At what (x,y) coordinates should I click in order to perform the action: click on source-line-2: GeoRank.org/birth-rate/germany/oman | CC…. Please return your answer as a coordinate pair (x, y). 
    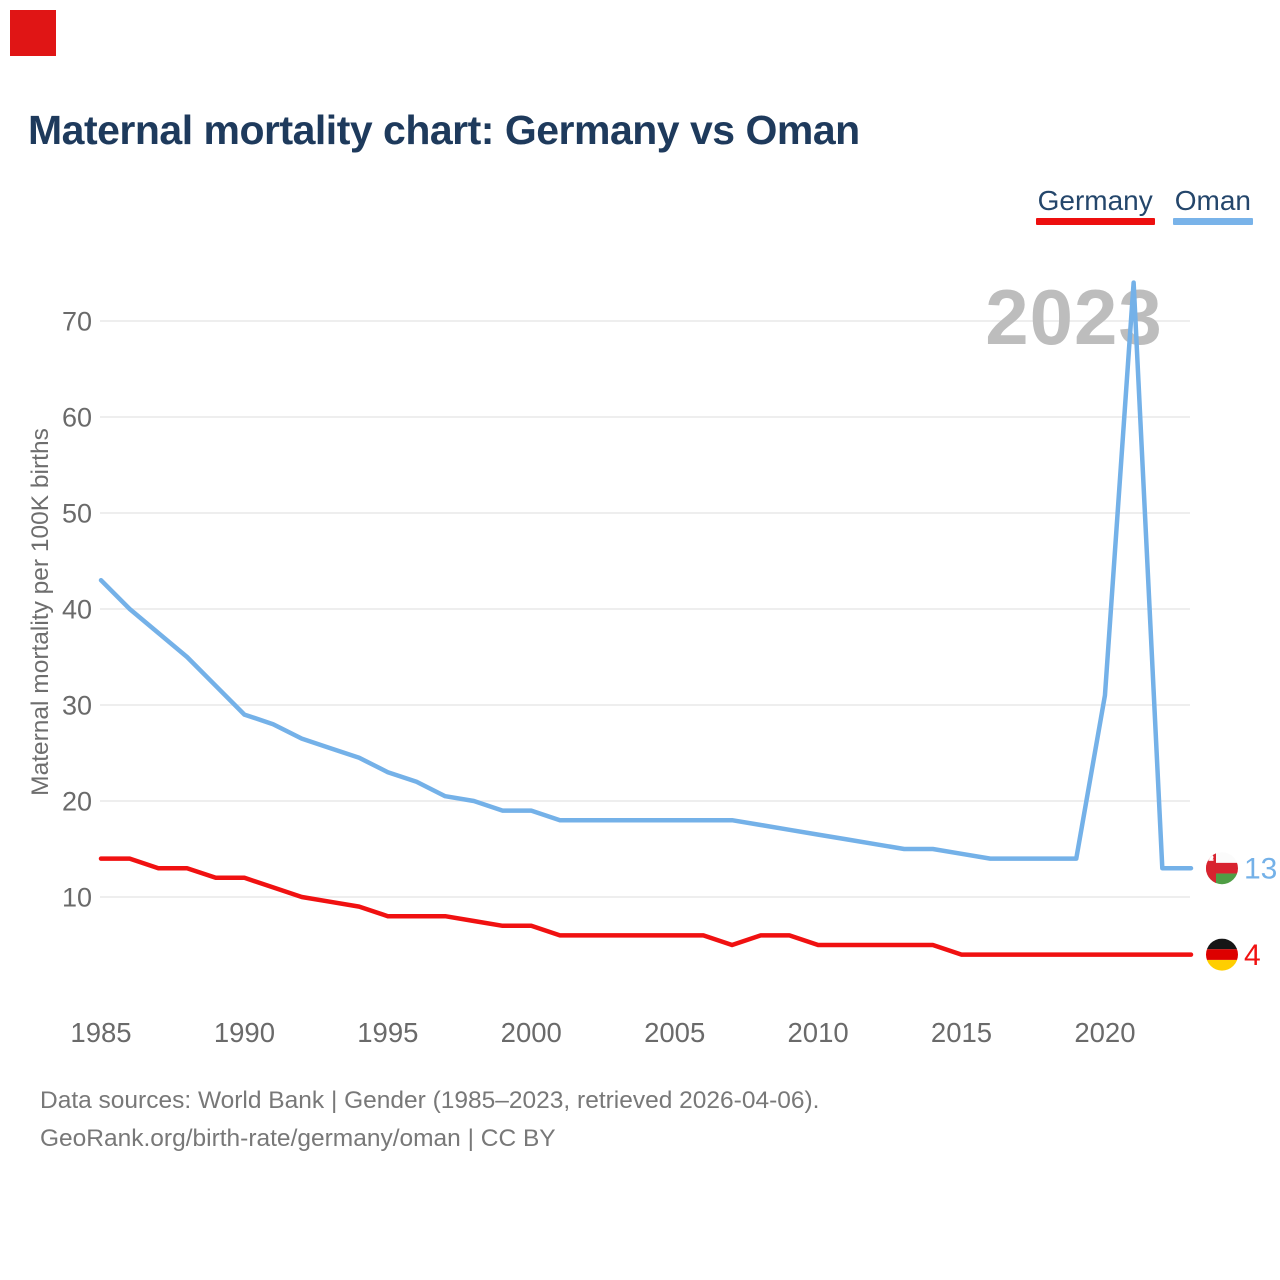
    Looking at the image, I should click on (298, 1138).